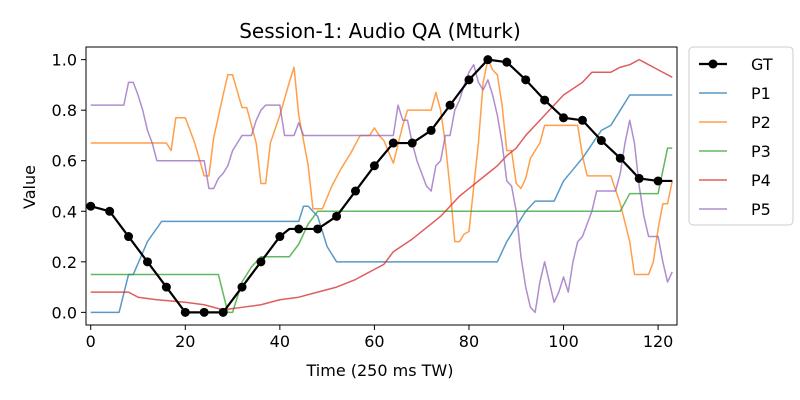 Image resolution: width=800 pixels, height=400 pixels. I want to click on legend: GT P1 P2 P3 P4 P5, so click(741, 136).